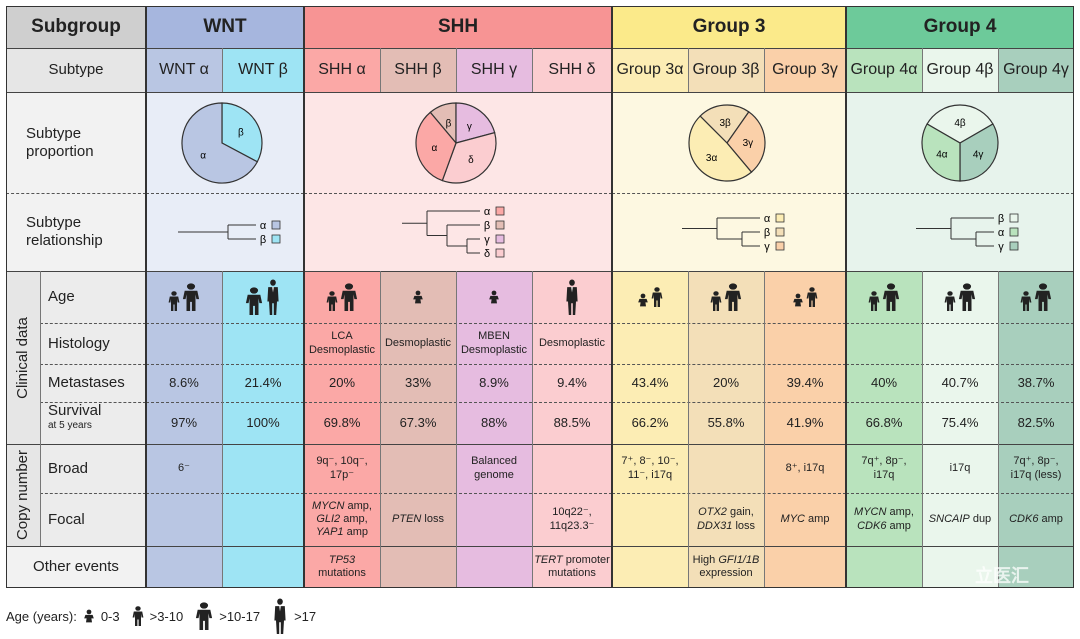 This screenshot has width=1080, height=639. Describe the element at coordinates (70, 425) in the screenshot. I see `row-label-survival-text: at 5 years` at that location.